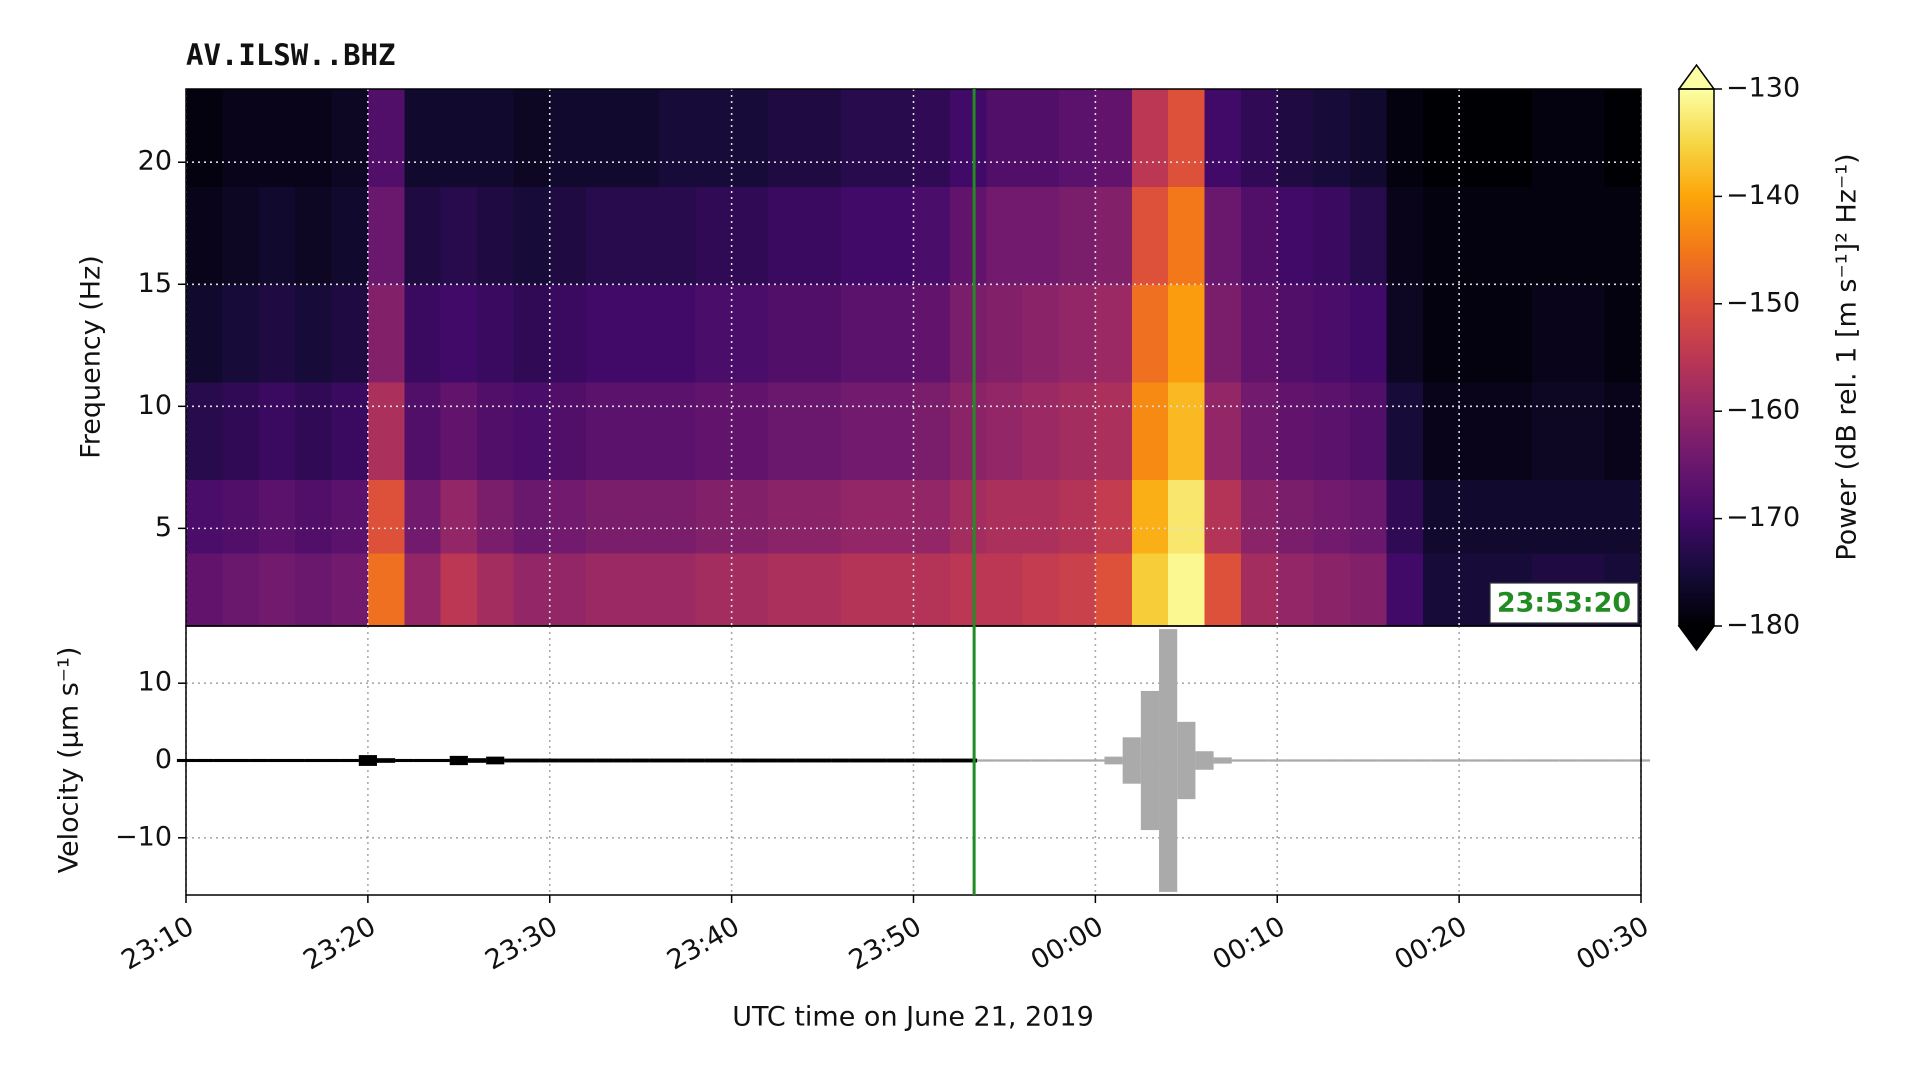  I want to click on colorbar, so click(1696, 357).